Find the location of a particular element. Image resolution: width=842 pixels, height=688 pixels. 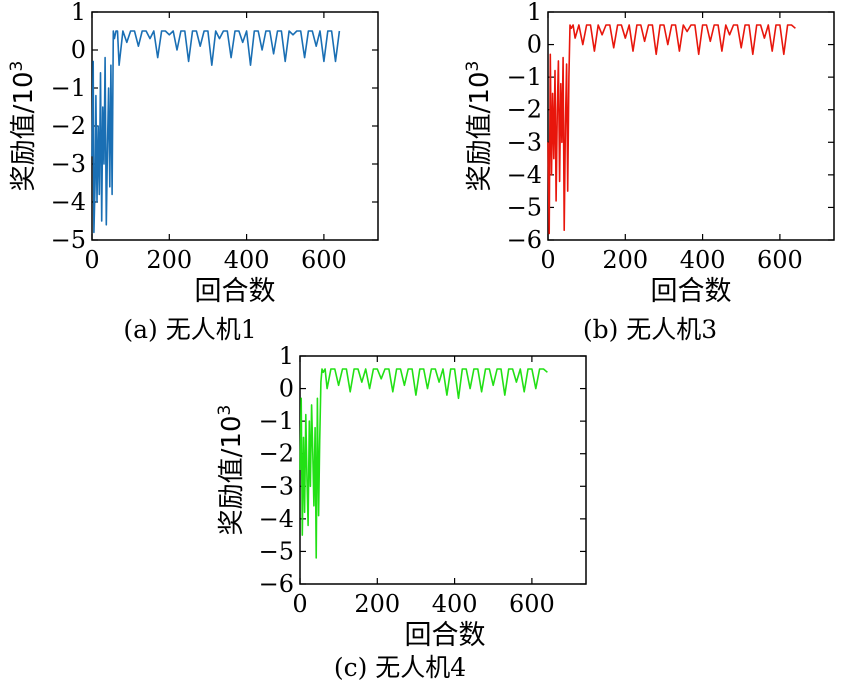

panel-caption: (c) 无人机4 is located at coordinates (400, 667).